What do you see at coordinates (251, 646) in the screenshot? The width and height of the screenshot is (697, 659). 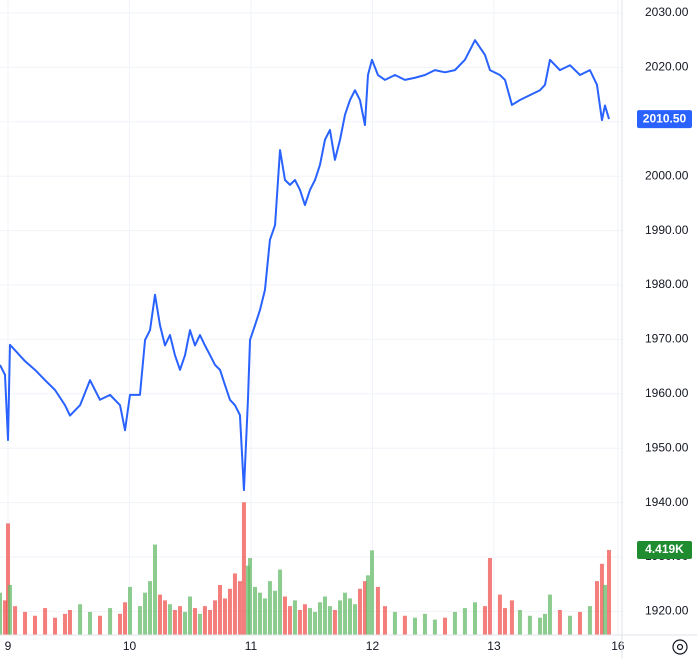 I see `x-tick-label: 11` at bounding box center [251, 646].